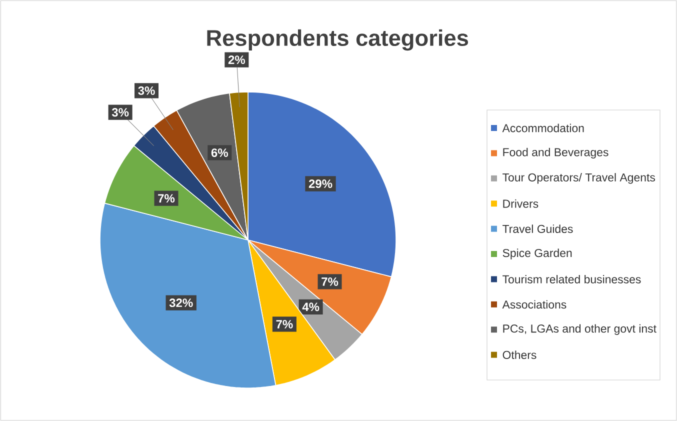 Image resolution: width=677 pixels, height=421 pixels. What do you see at coordinates (534, 304) in the screenshot?
I see `legend-label: Associations` at bounding box center [534, 304].